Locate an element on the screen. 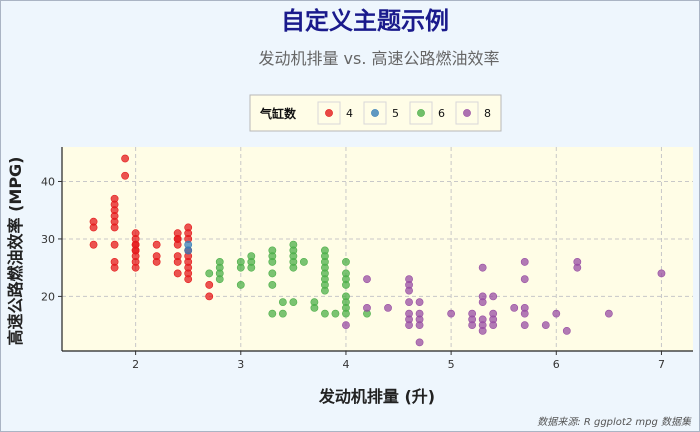  chart-subtitle: 发动机排量 vs. 高速公路燃油效率 is located at coordinates (378, 58).